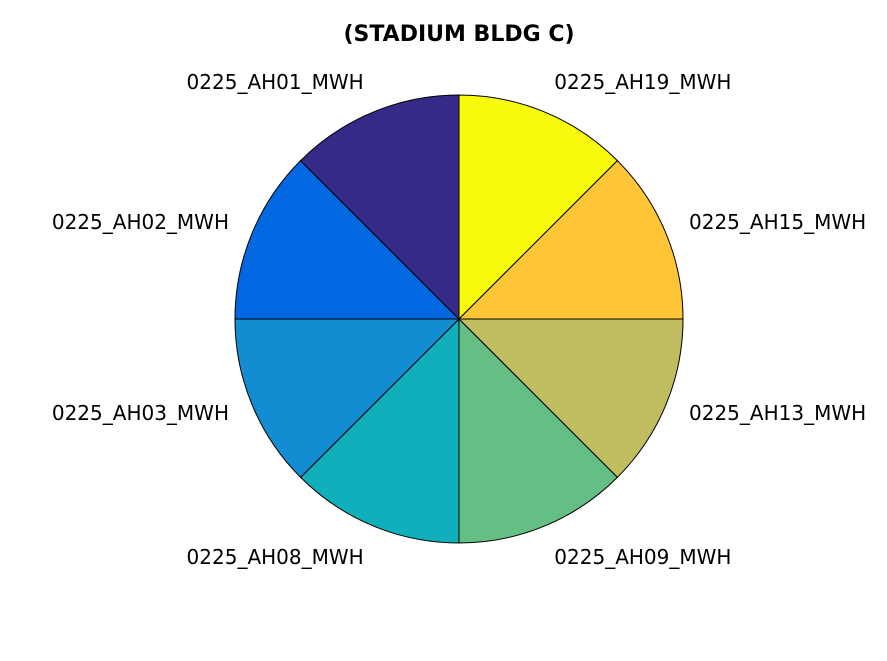 The width and height of the screenshot is (887, 661). What do you see at coordinates (458, 34) in the screenshot?
I see `chart-title: (STADIUM BLDG C)` at bounding box center [458, 34].